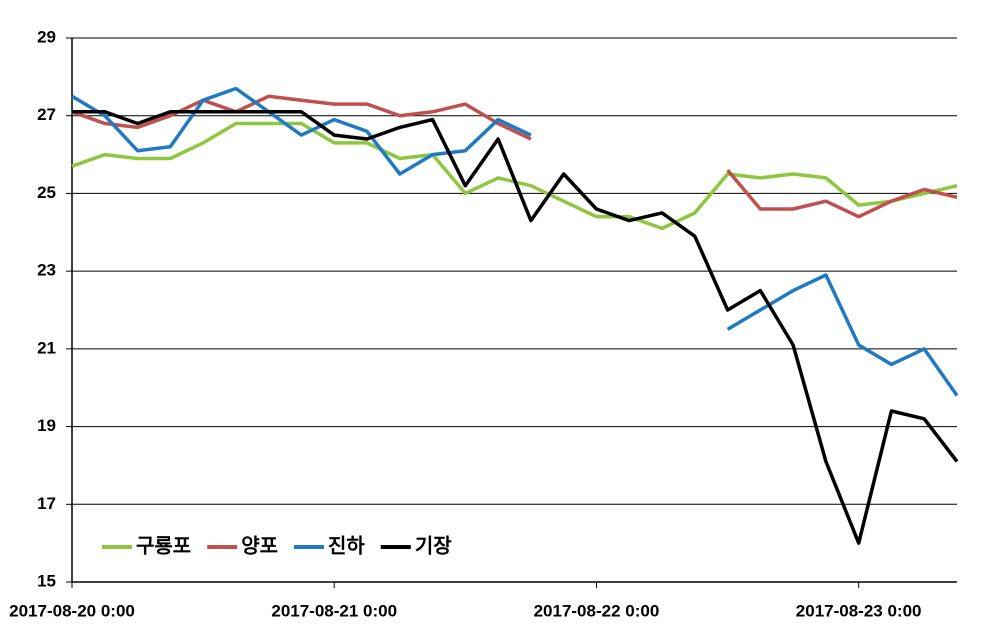 Image resolution: width=982 pixels, height=634 pixels. Describe the element at coordinates (346, 545) in the screenshot. I see `legend-label: 진하` at that location.